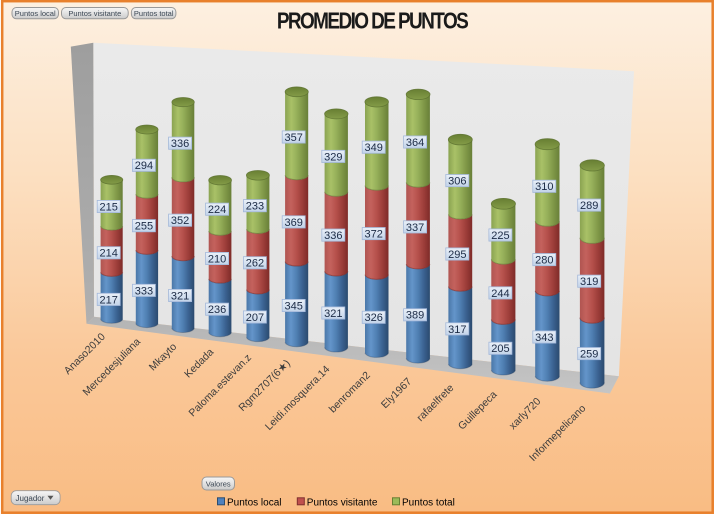 This screenshot has width=716, height=520. Describe the element at coordinates (374, 318) in the screenshot. I see `svg-text: 326` at that location.